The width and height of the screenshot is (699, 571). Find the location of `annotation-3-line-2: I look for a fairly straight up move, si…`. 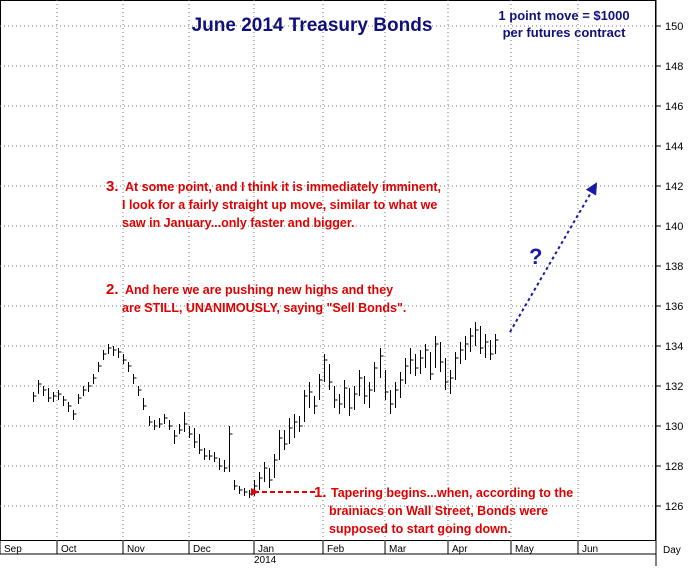

annotation-3-line-2: I look for a fairly straight up move, si… is located at coordinates (279, 205).